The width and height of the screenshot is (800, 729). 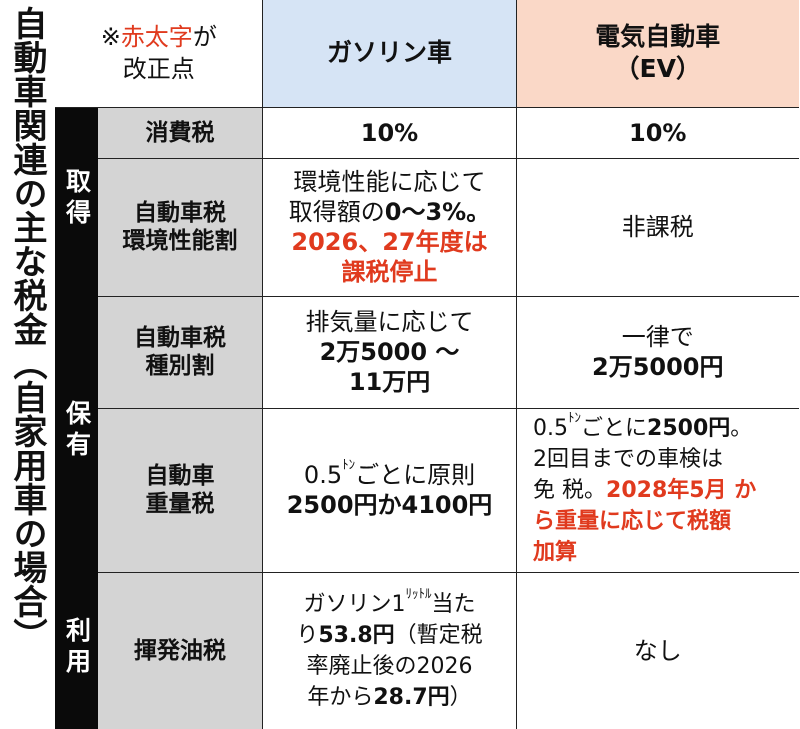 I want to click on item-type-tax: 自動車税 種別割, so click(x=180, y=352).